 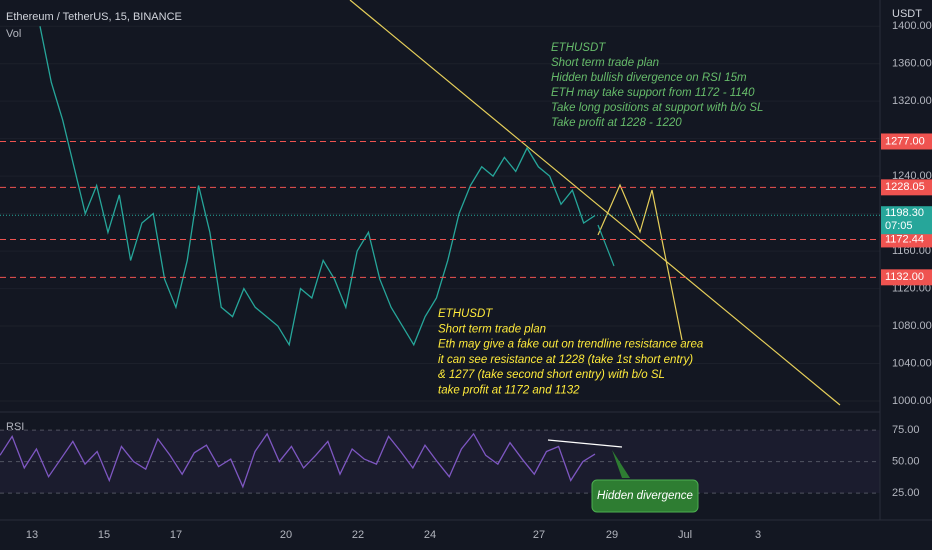 I want to click on y-tick-label: 1000.00, so click(x=912, y=401).